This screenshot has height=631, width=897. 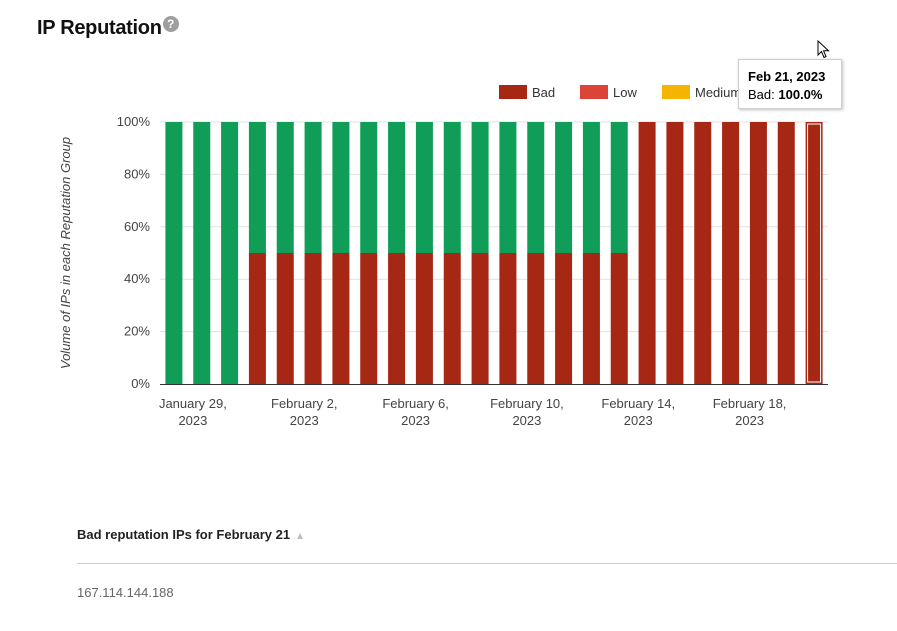 I want to click on legend-label: Low, so click(x=625, y=92).